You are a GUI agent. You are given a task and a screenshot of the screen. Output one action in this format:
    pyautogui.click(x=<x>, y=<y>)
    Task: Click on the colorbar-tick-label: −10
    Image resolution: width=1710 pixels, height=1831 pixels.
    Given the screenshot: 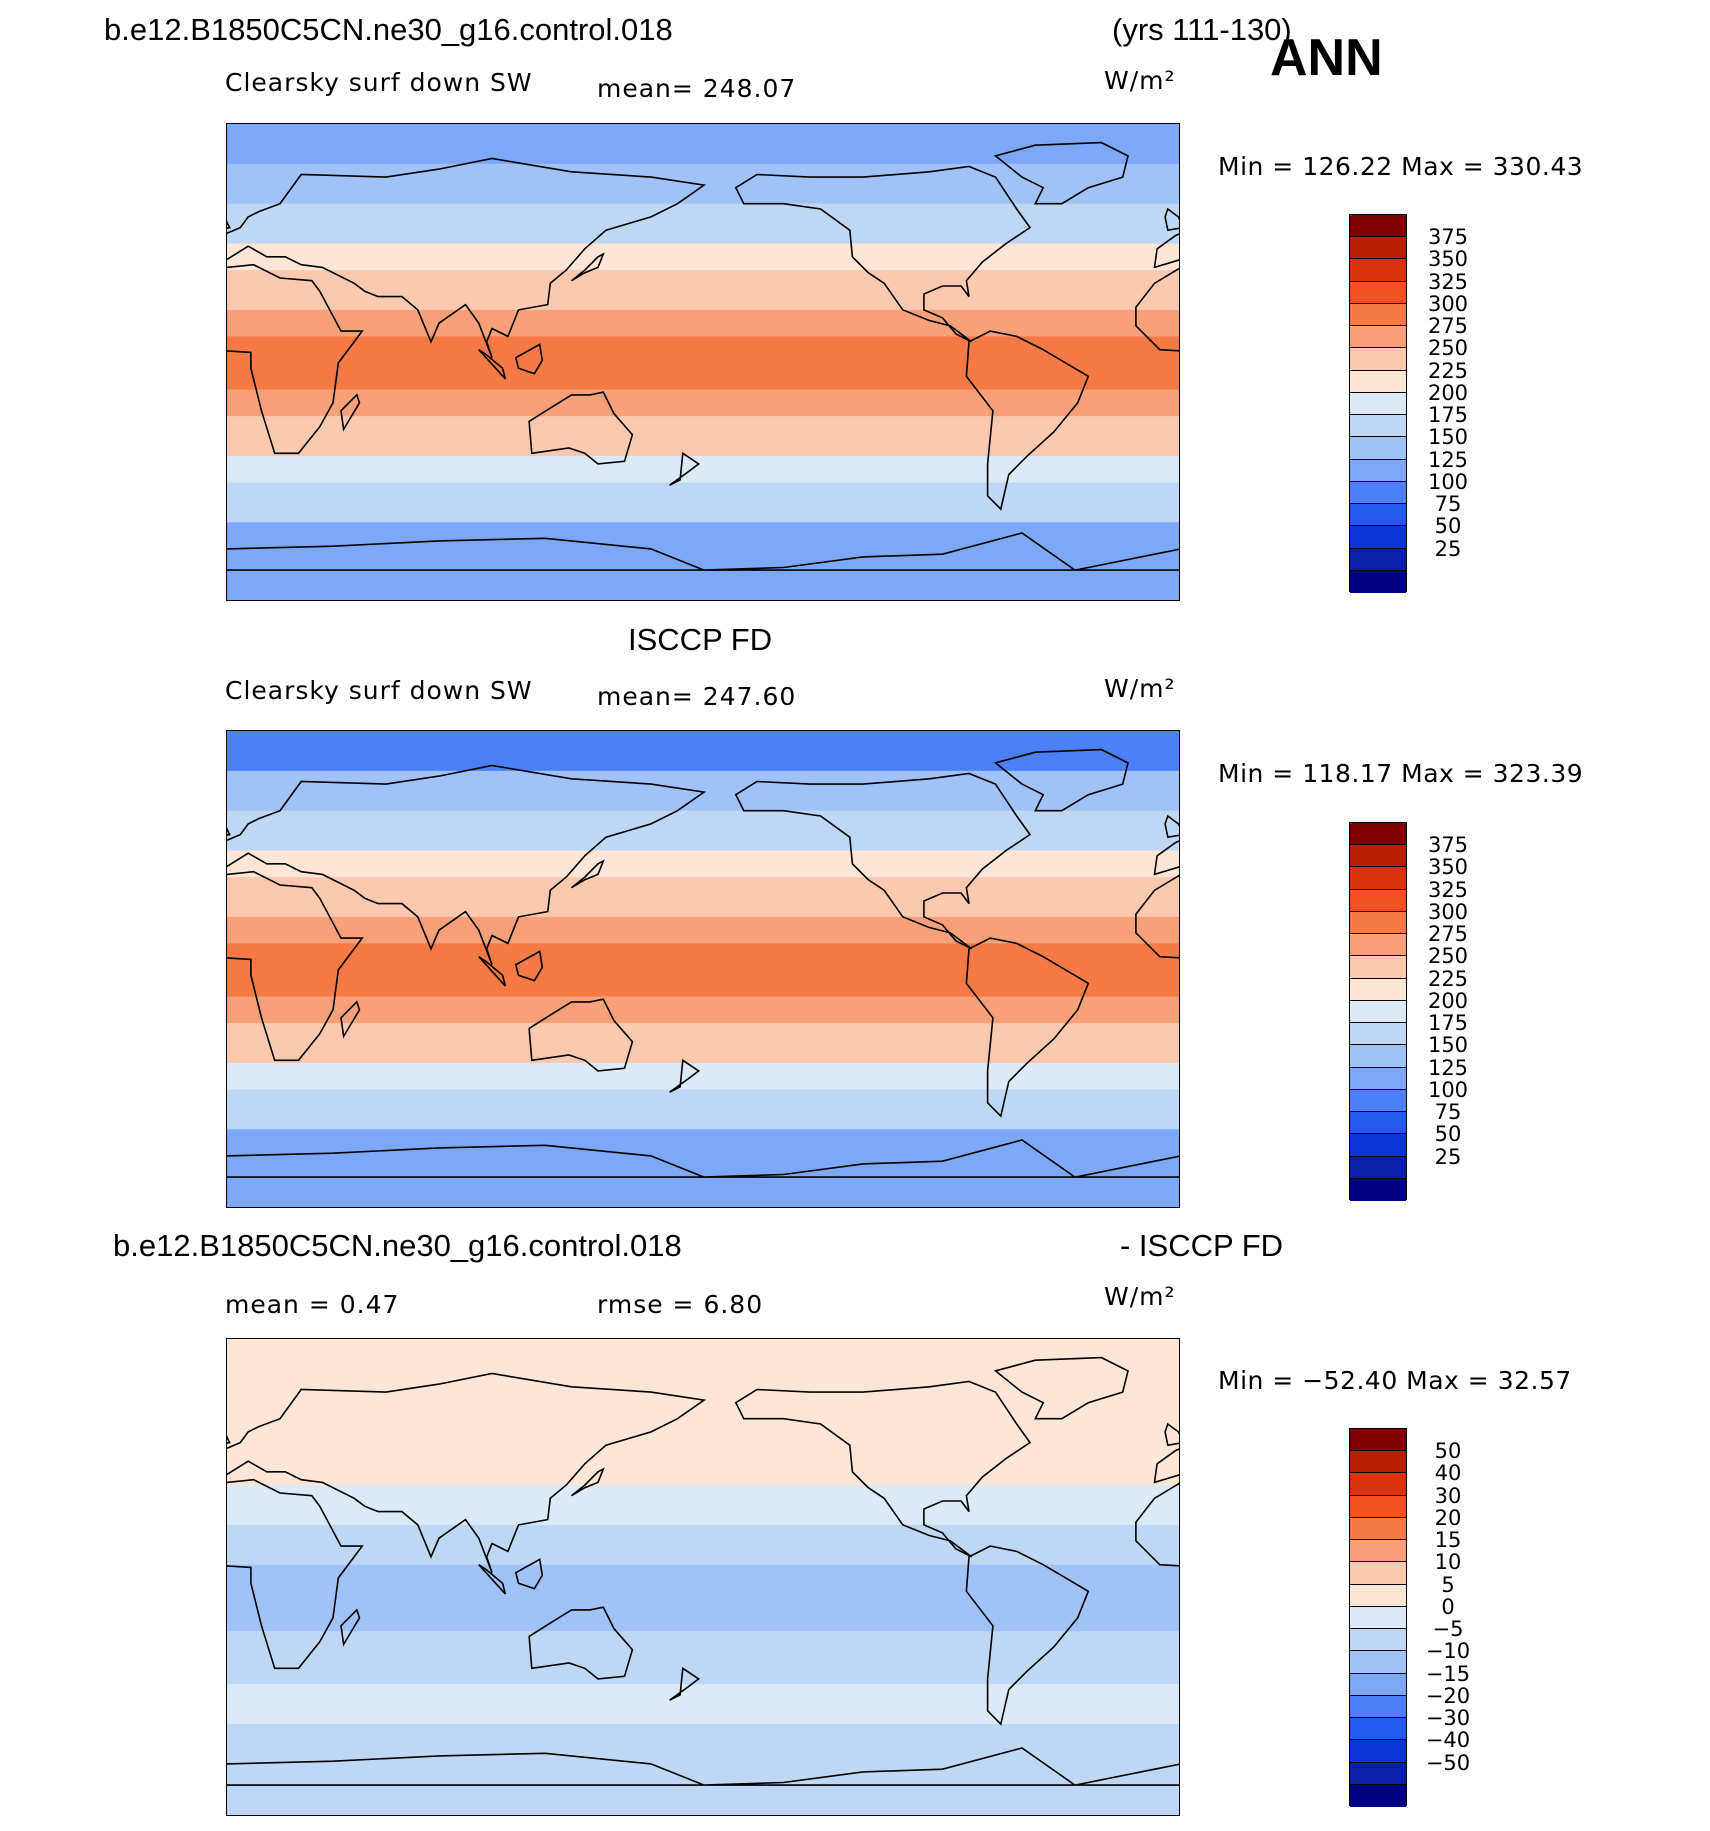 What is the action you would take?
    pyautogui.click(x=1448, y=1651)
    